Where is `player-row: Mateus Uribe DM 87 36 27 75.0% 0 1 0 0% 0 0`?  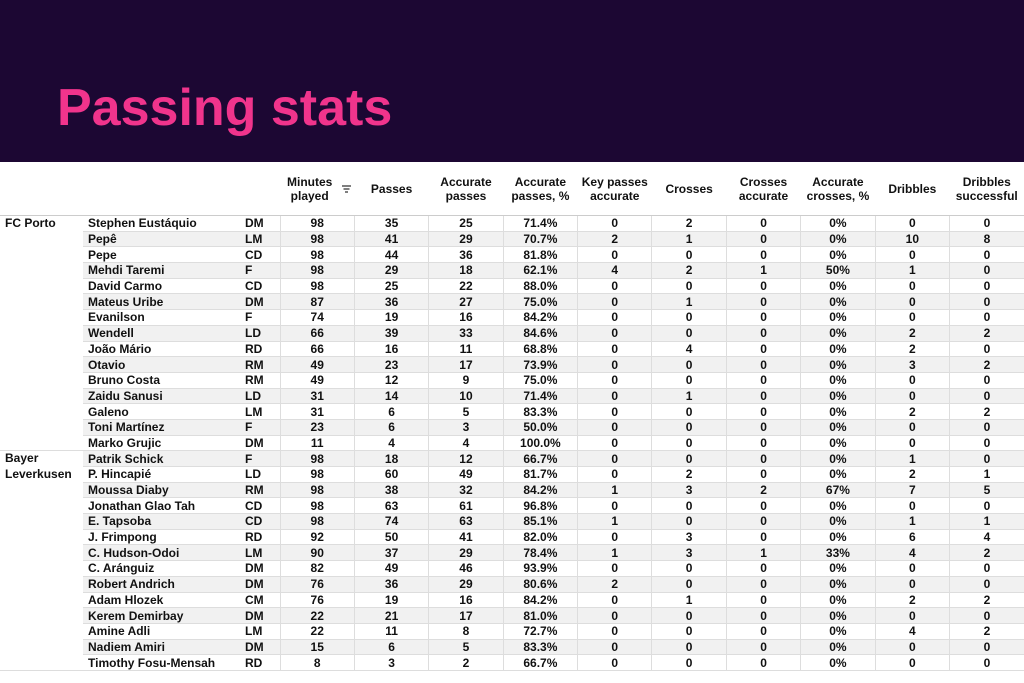
player-row: Mateus Uribe DM 87 36 27 75.0% 0 1 0 0% 0 0 is located at coordinates (512, 302).